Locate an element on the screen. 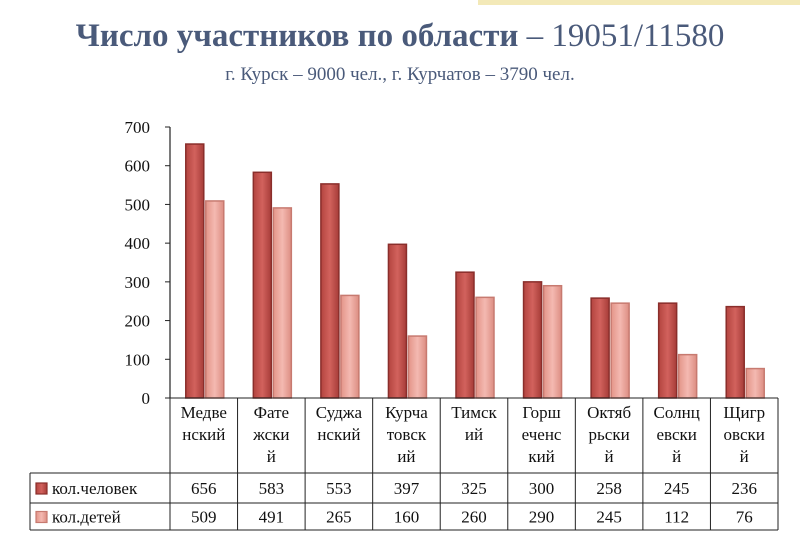 The width and height of the screenshot is (800, 533). data-label: 656 is located at coordinates (204, 488).